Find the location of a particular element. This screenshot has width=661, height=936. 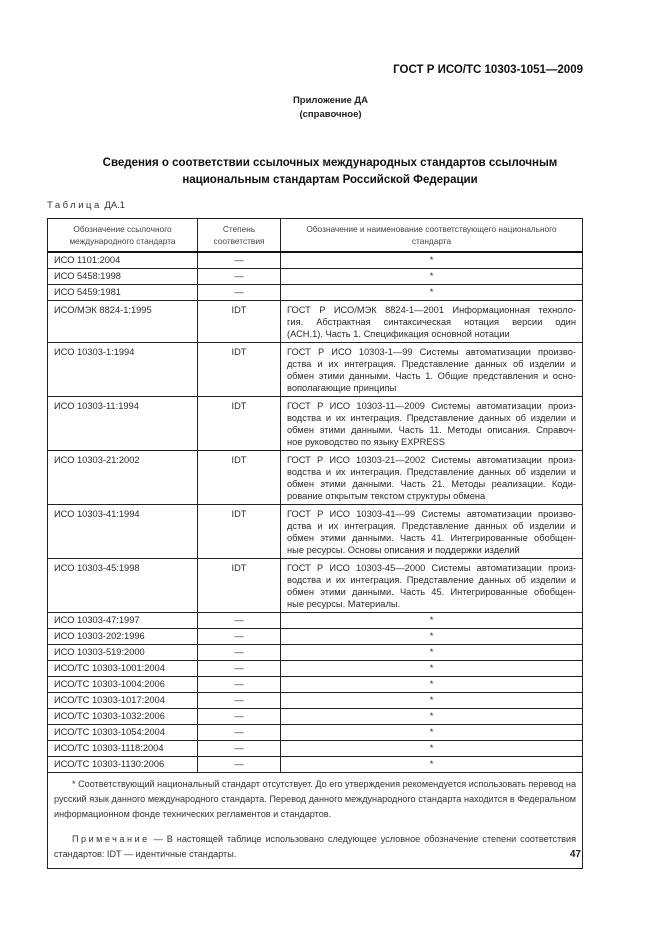

national-standard-line: вополагающие принципы is located at coordinates (342, 388).